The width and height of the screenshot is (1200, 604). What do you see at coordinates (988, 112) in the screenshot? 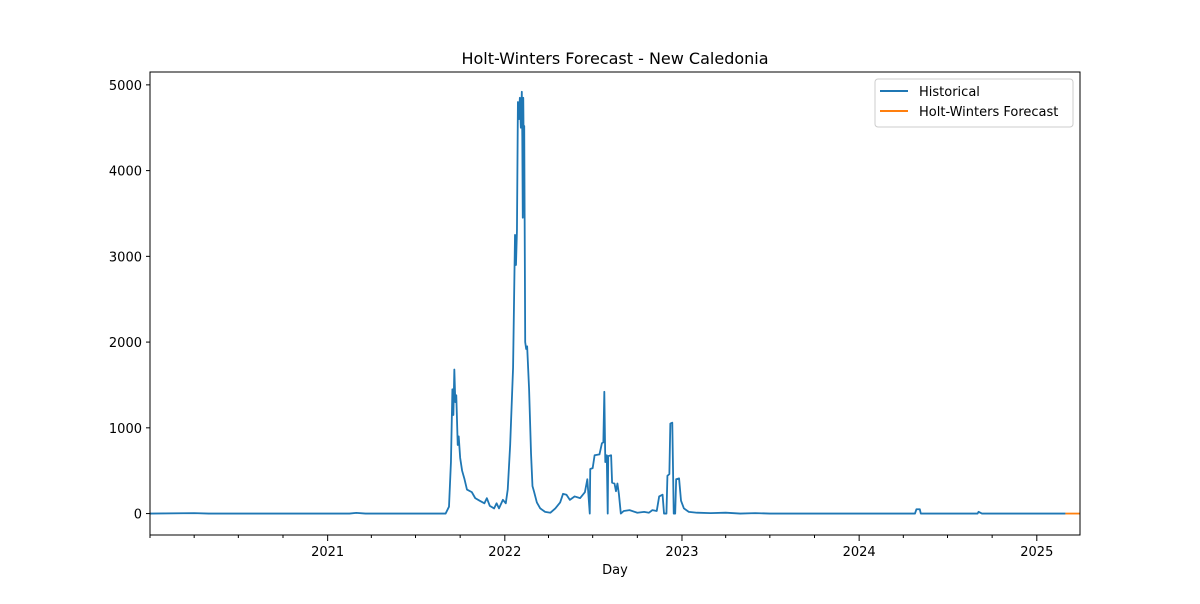
I see `legend-label: Holt-Winters Forecast` at bounding box center [988, 112].